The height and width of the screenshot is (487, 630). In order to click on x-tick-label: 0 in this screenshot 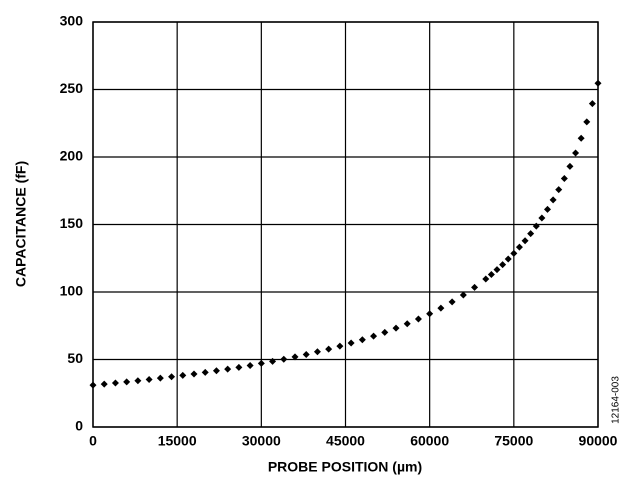, I will do `click(93, 441)`.